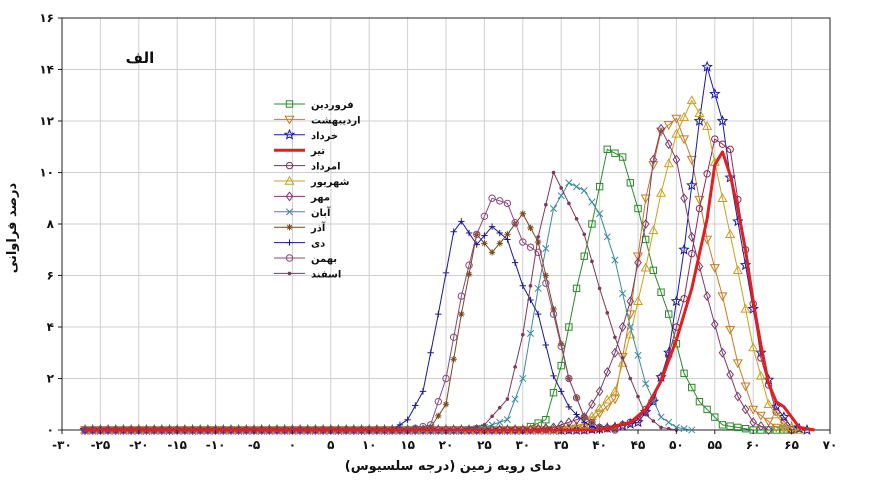 This screenshot has width=872, height=482. I want to click on legend-label: اردیبهشت, so click(336, 120).